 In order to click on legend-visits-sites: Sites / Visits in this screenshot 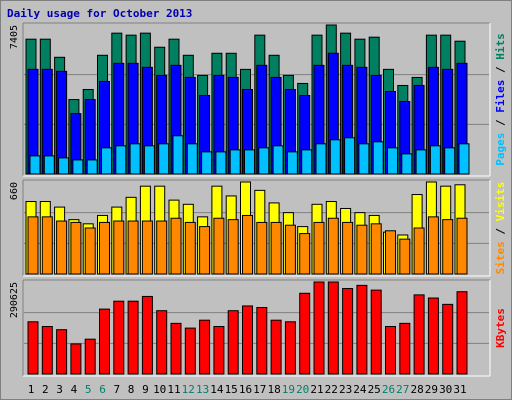, I will do `click(500, 228)`.